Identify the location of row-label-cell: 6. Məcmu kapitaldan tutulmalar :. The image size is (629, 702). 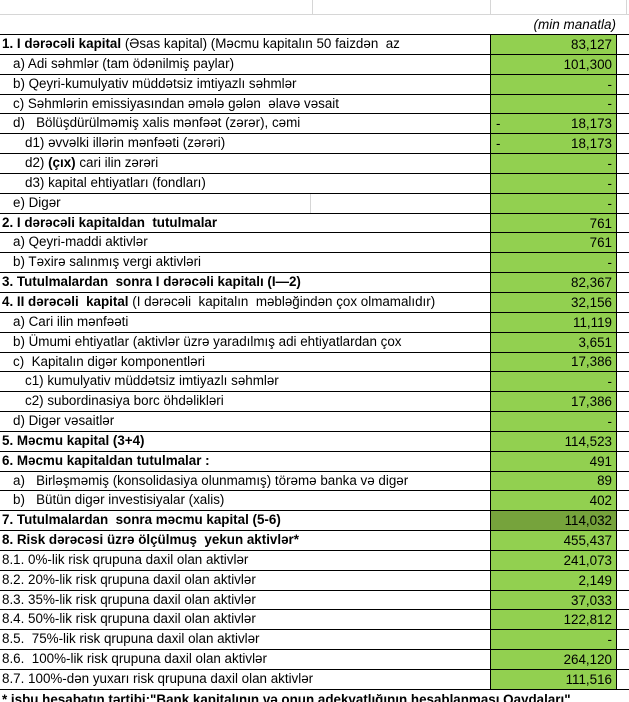
(245, 461).